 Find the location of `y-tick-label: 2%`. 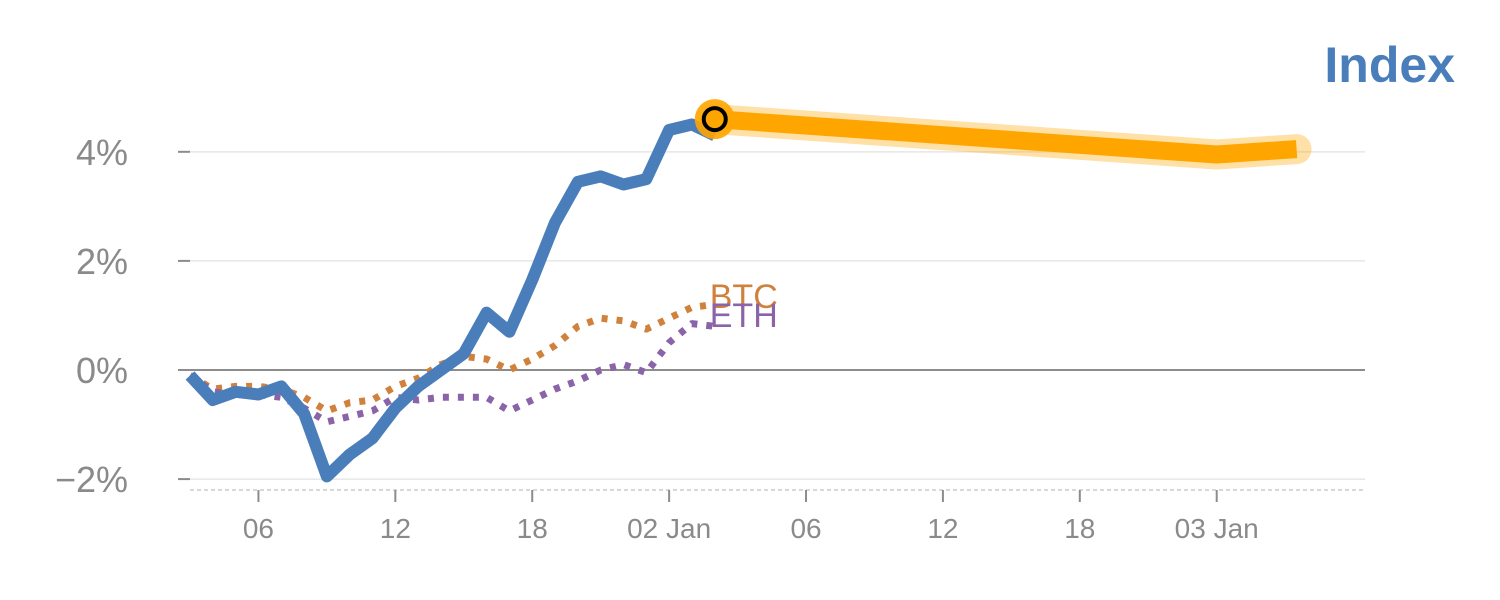

y-tick-label: 2% is located at coordinates (102, 261).